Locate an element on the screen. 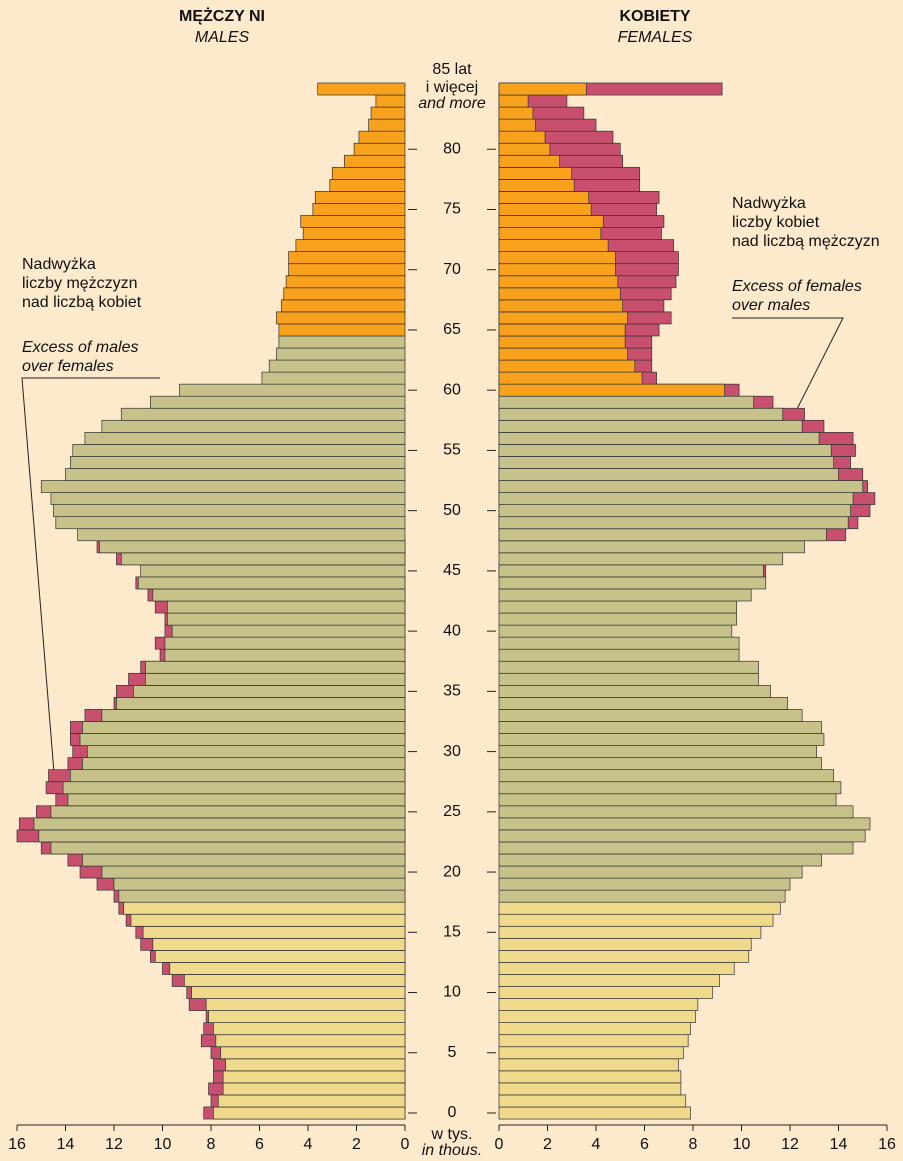 Image resolution: width=903 pixels, height=1161 pixels. male-title: MĘŻCZY NI is located at coordinates (222, 16).